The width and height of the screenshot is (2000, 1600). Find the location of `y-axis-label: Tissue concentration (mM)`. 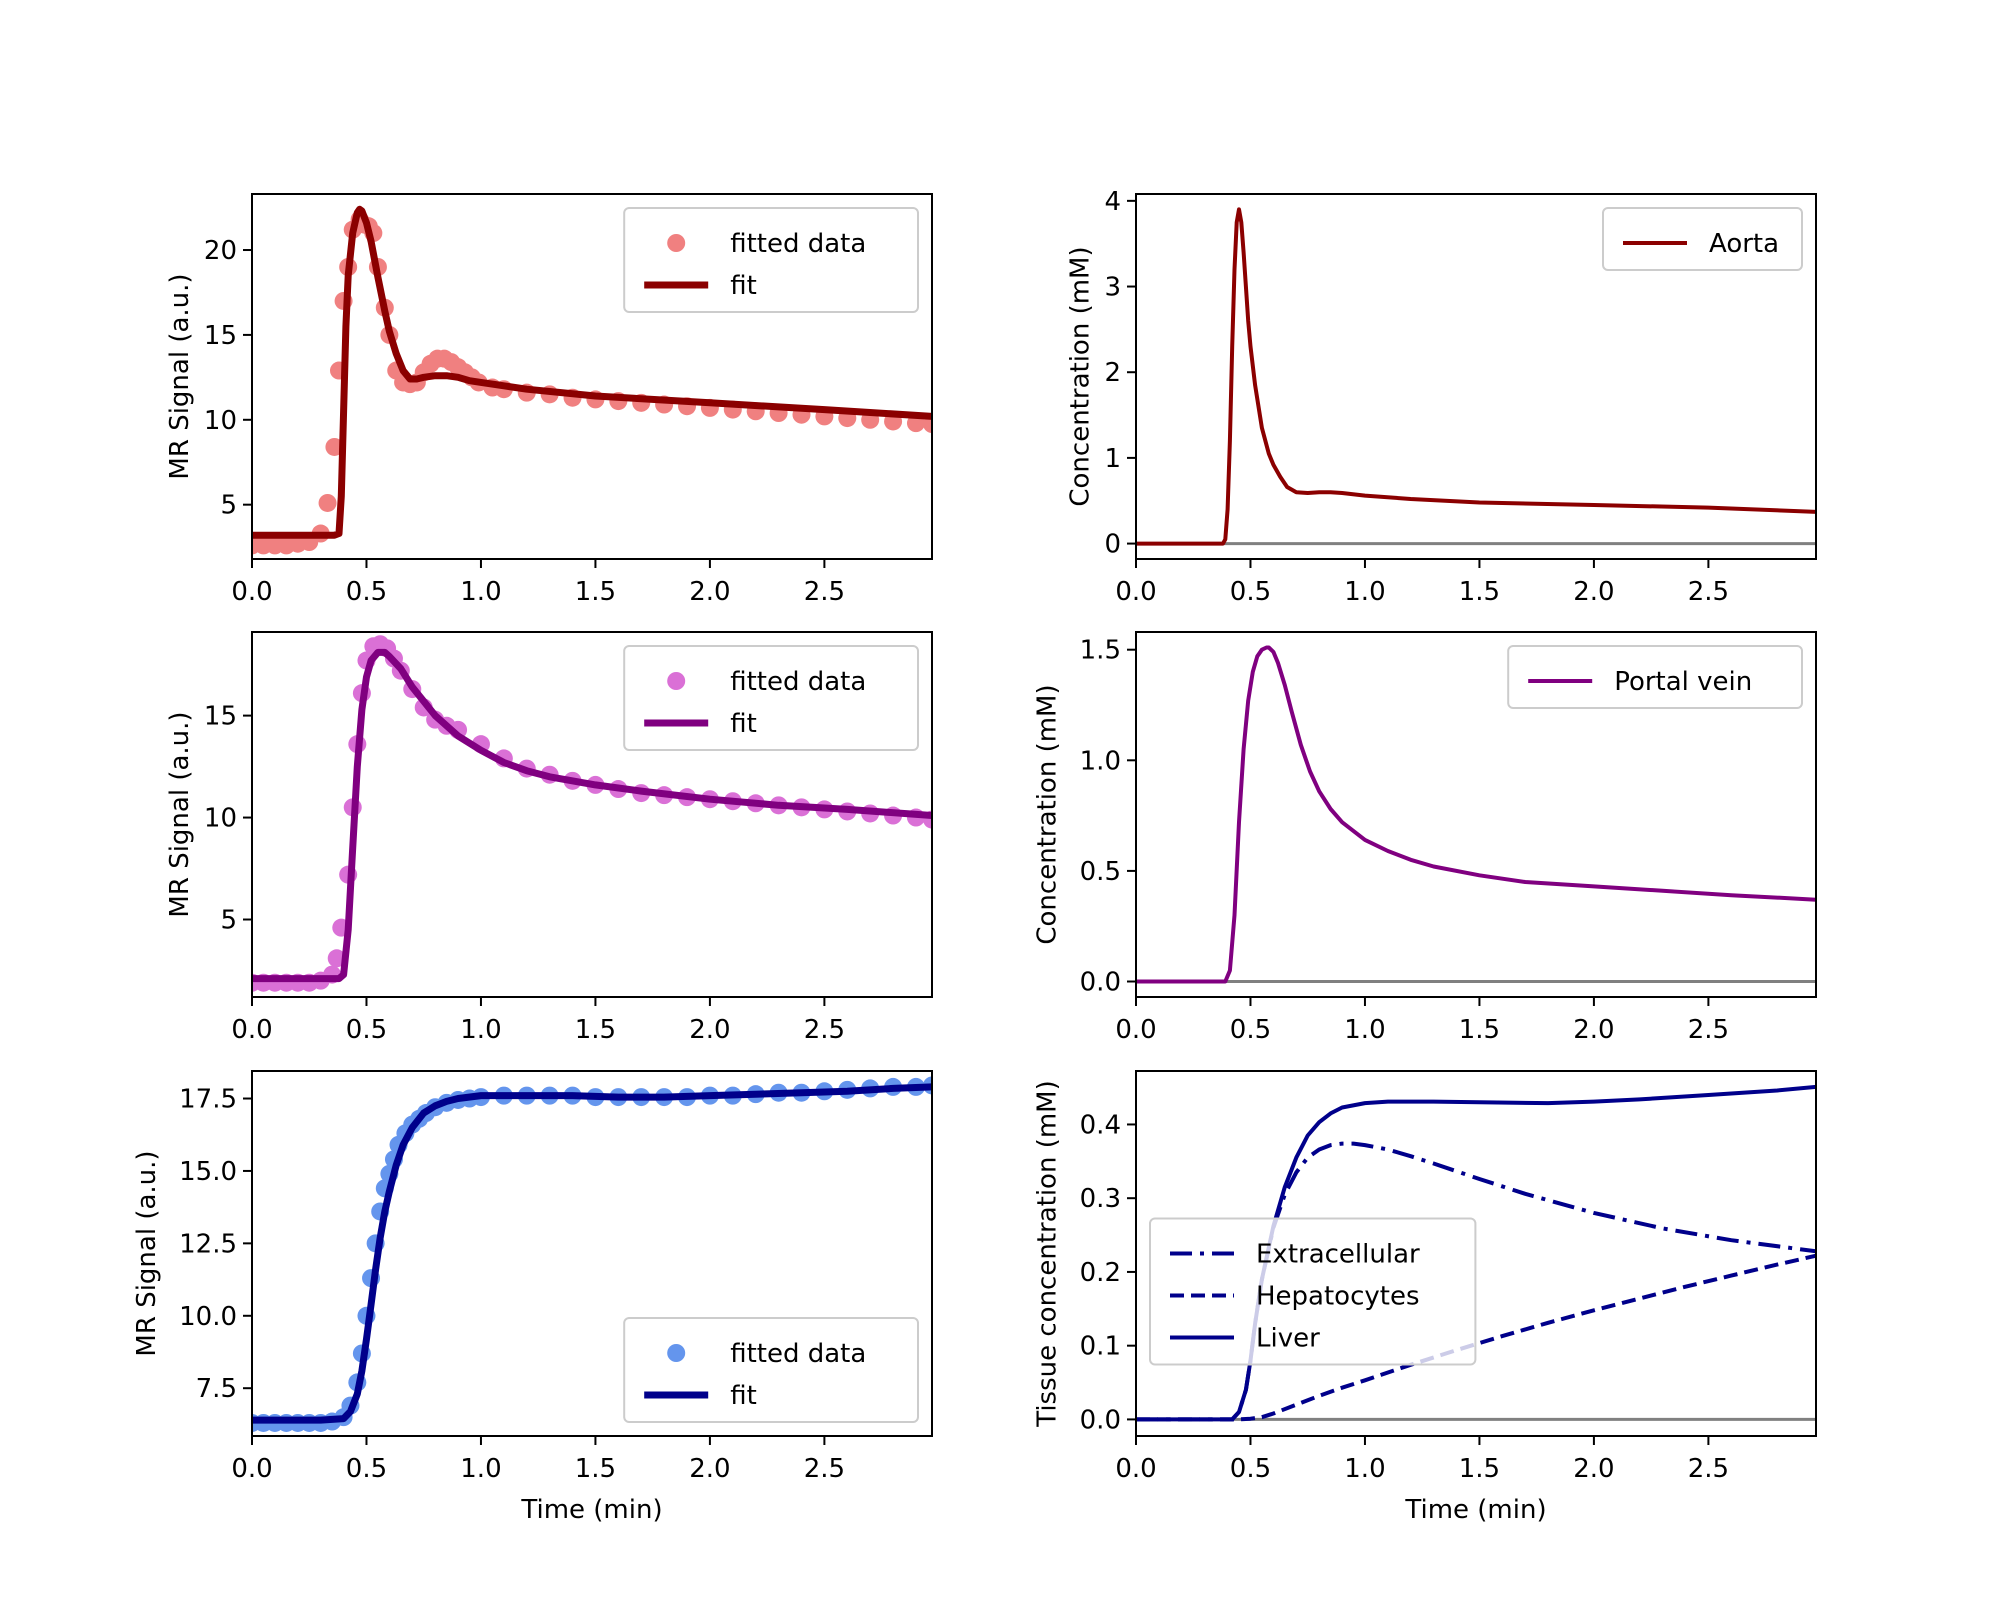

y-axis-label: Tissue concentration (mM) is located at coordinates (1048, 1254).